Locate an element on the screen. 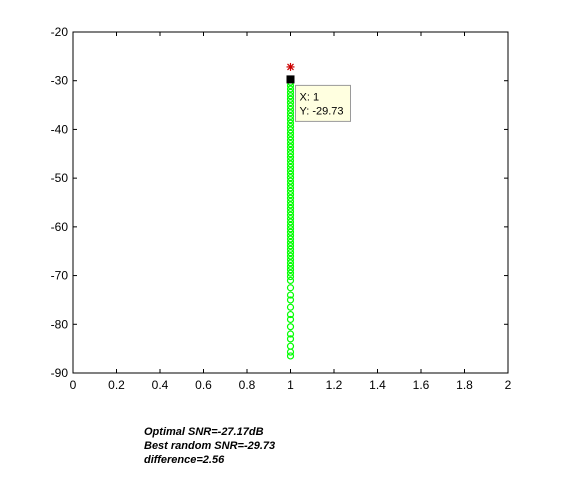 The width and height of the screenshot is (565, 489). x-tick-label: 0.4 is located at coordinates (160, 385).